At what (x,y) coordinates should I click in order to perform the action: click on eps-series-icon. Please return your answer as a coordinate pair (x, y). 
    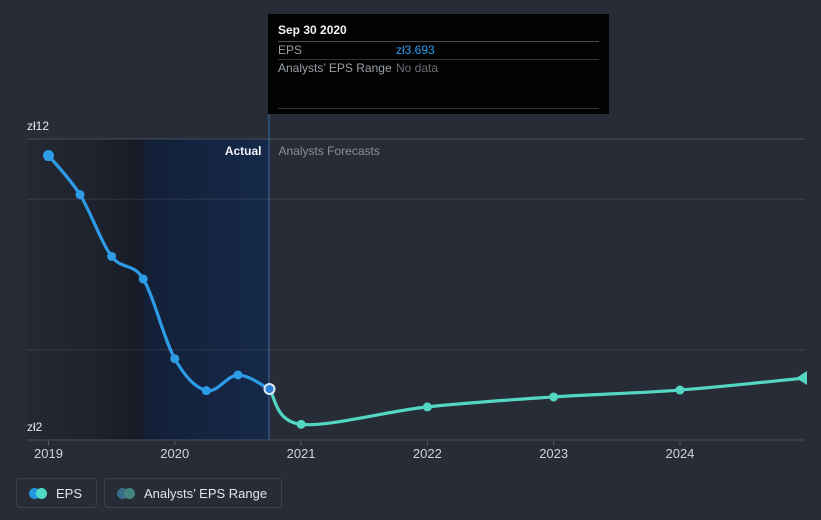
    Looking at the image, I should click on (38, 493).